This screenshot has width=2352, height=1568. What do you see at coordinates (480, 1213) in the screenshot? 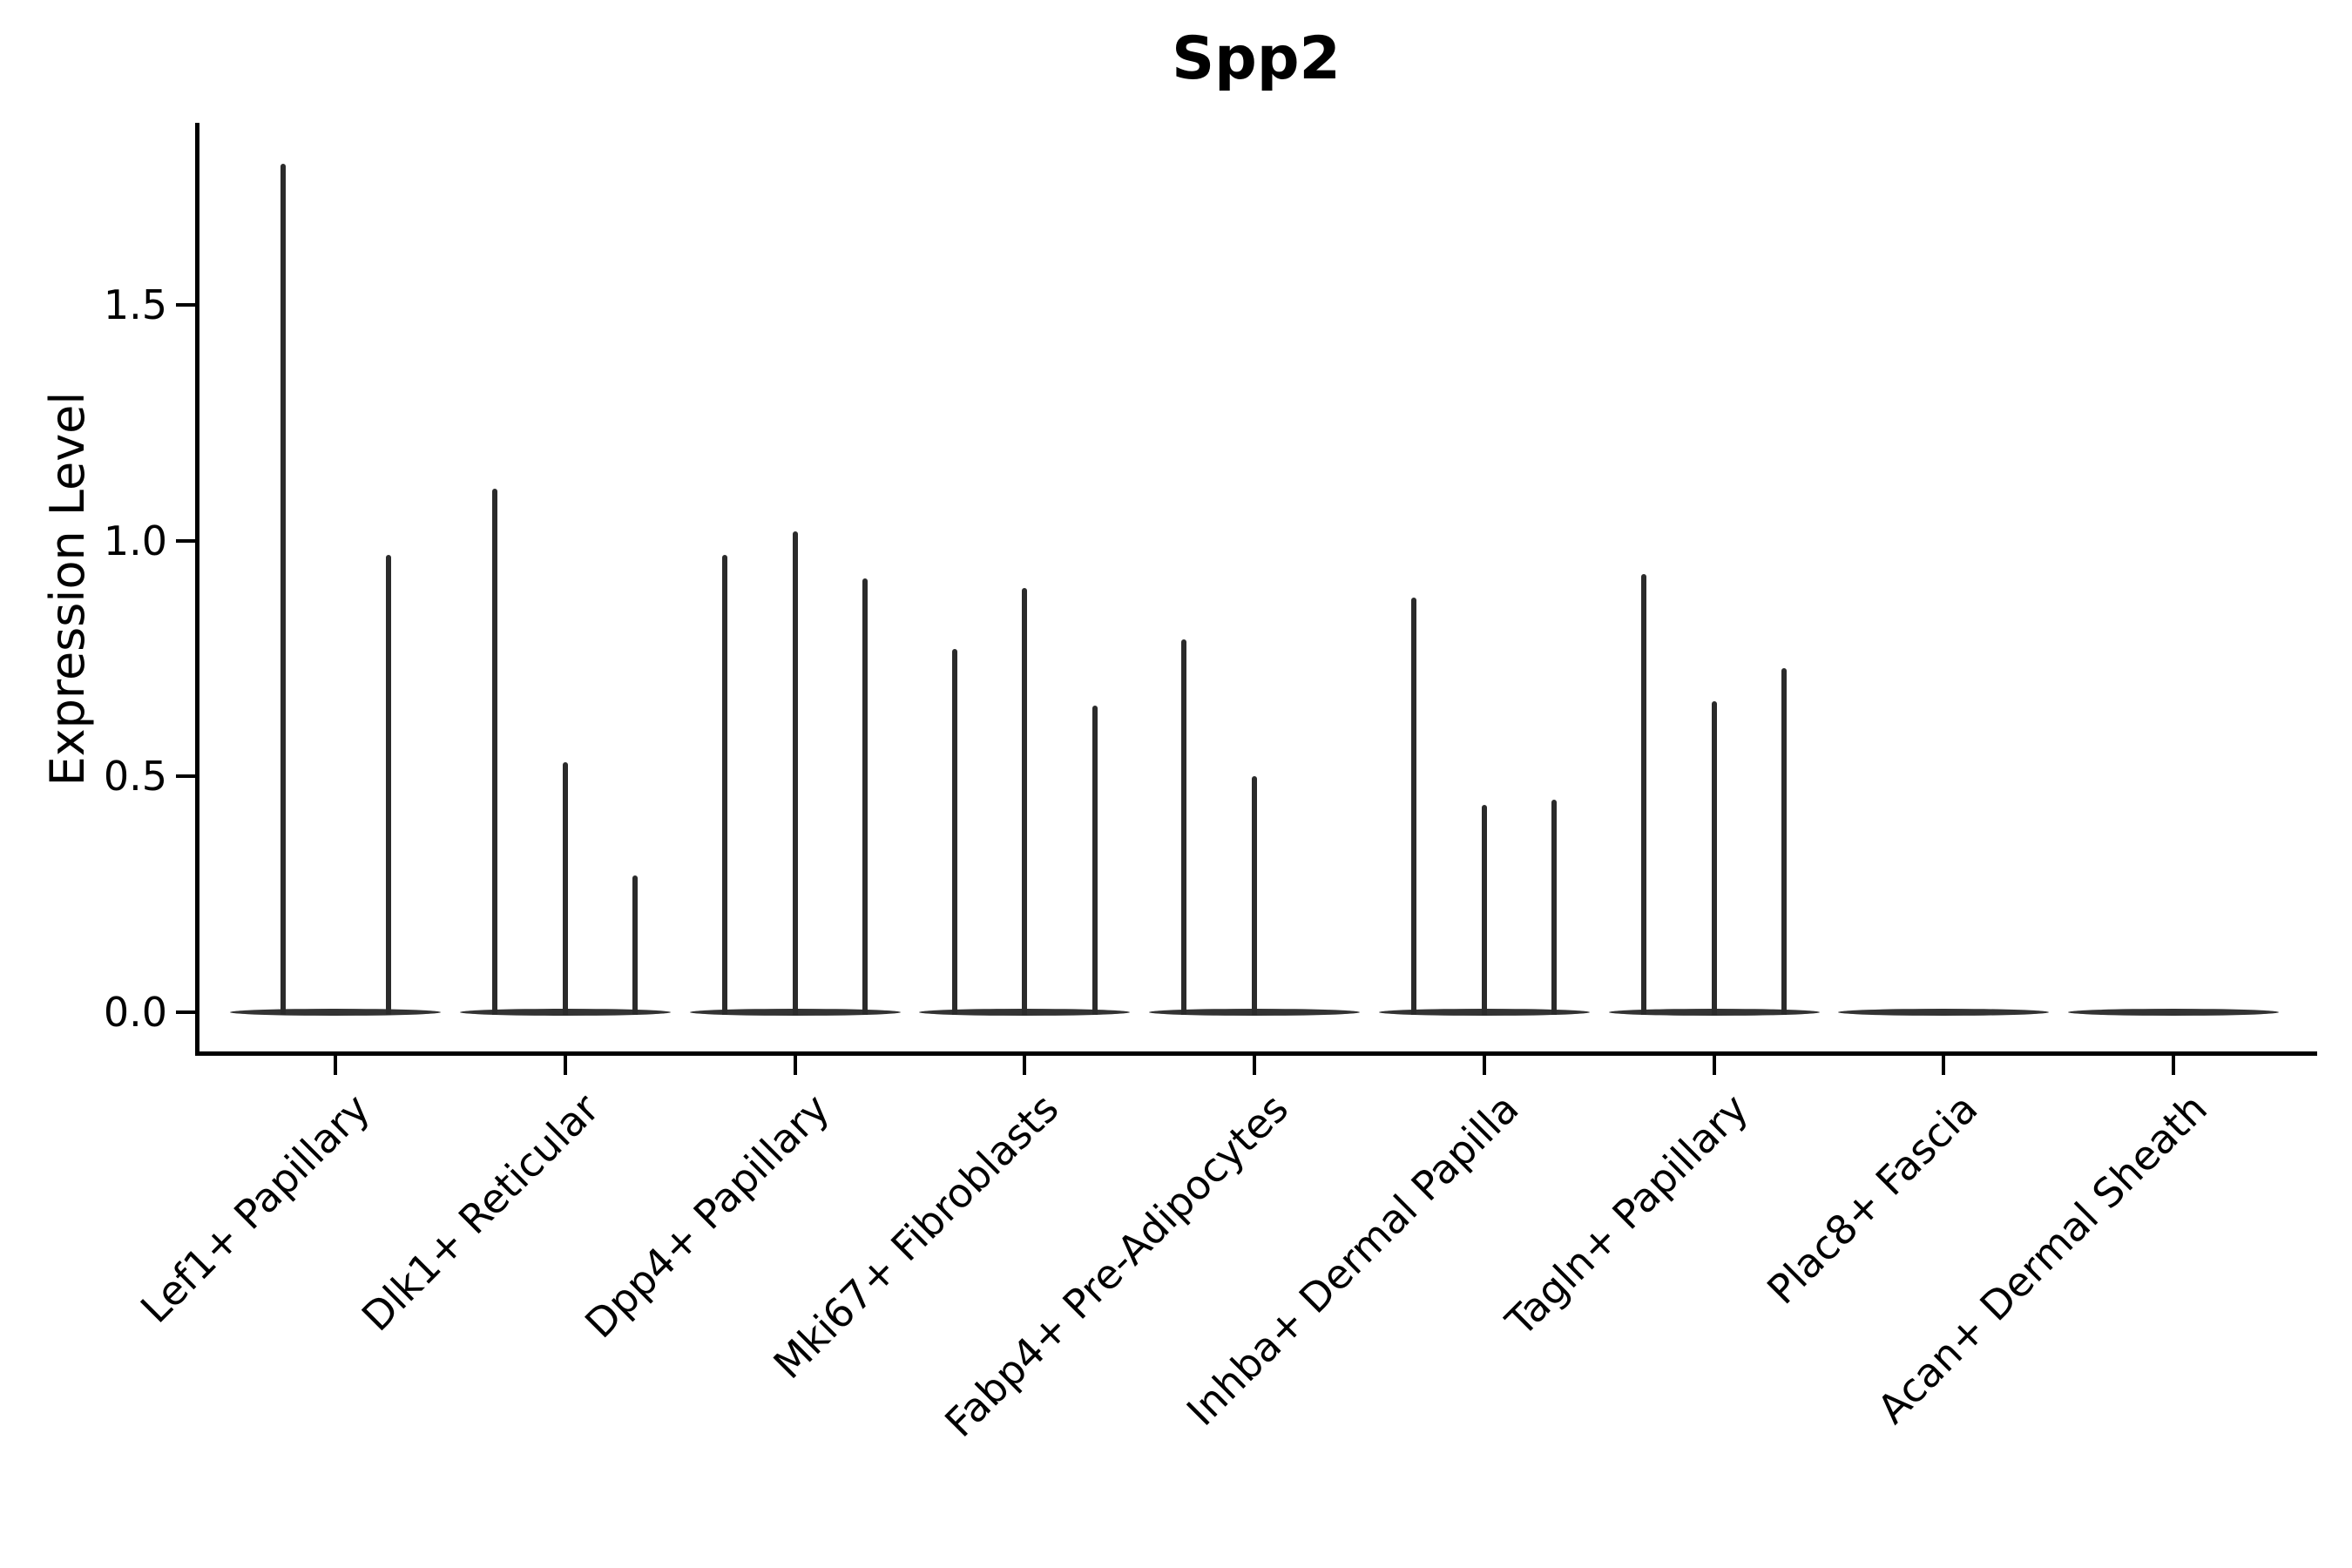
I see `x-tick-label: Dlk1+ Reticular` at bounding box center [480, 1213].